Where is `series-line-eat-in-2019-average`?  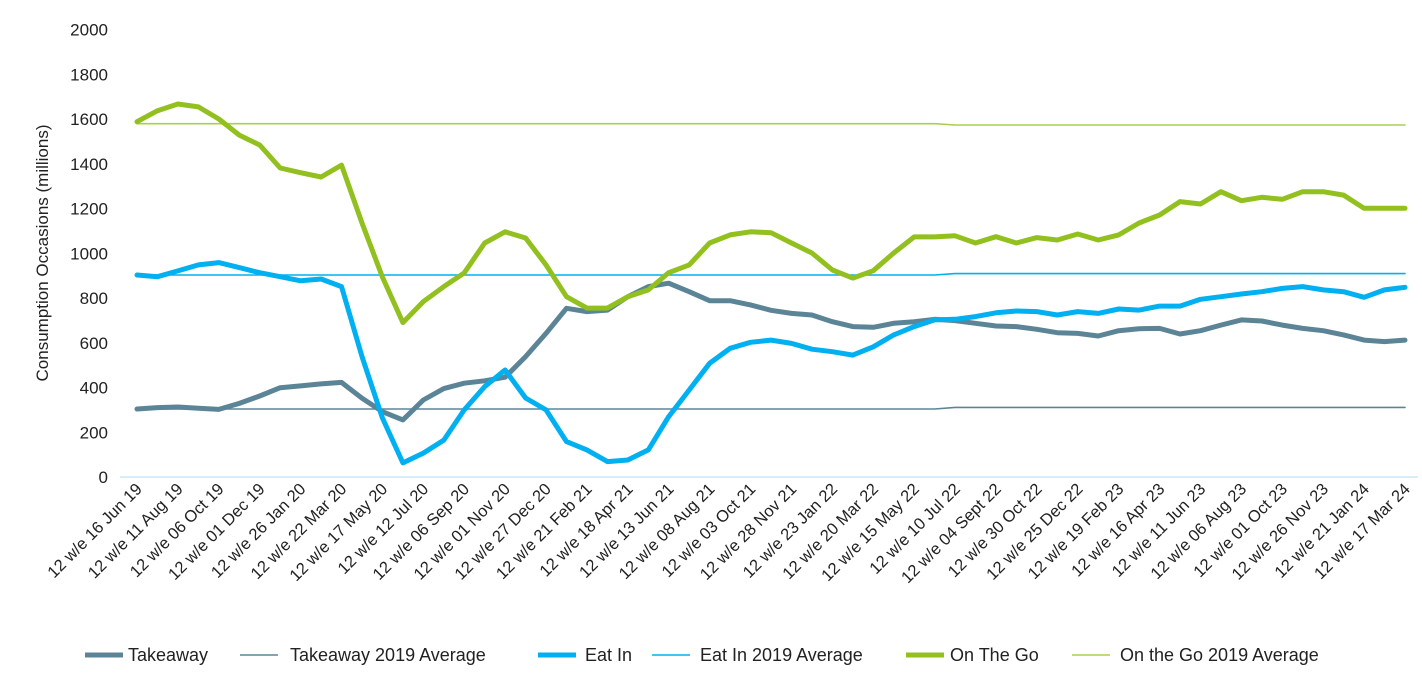 series-line-eat-in-2019-average is located at coordinates (771, 274).